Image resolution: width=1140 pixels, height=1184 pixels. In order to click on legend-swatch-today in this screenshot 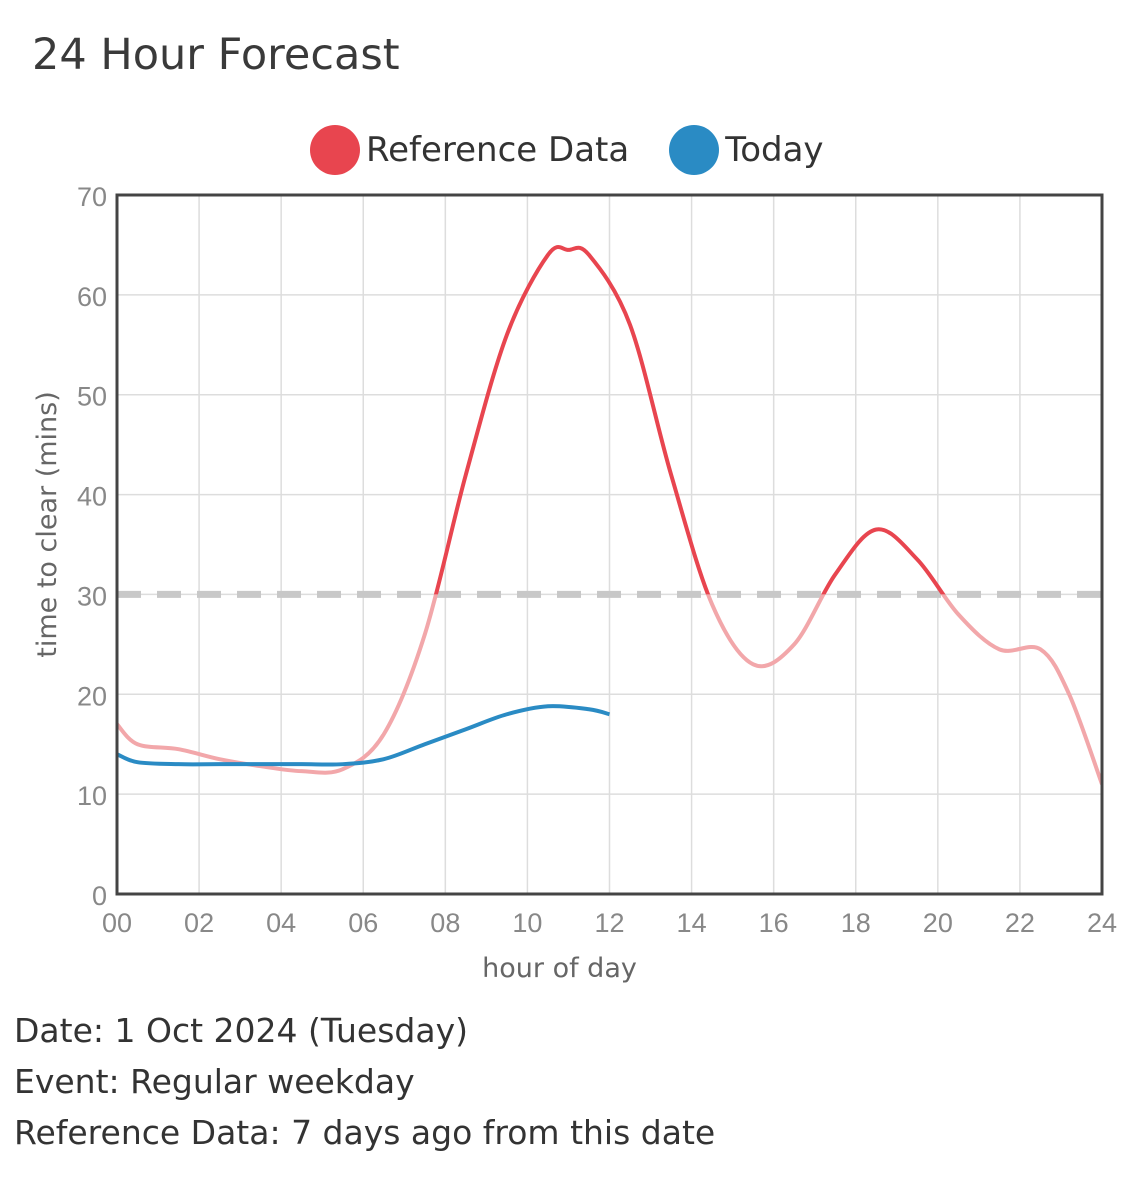, I will do `click(694, 150)`.